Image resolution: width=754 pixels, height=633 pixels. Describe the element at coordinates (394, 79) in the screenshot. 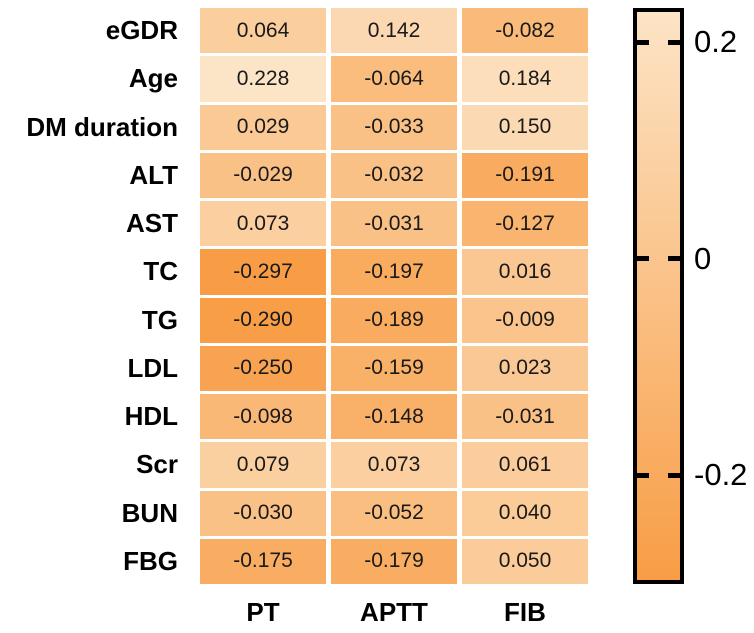

I see `heatmap-cell: -0.064` at that location.